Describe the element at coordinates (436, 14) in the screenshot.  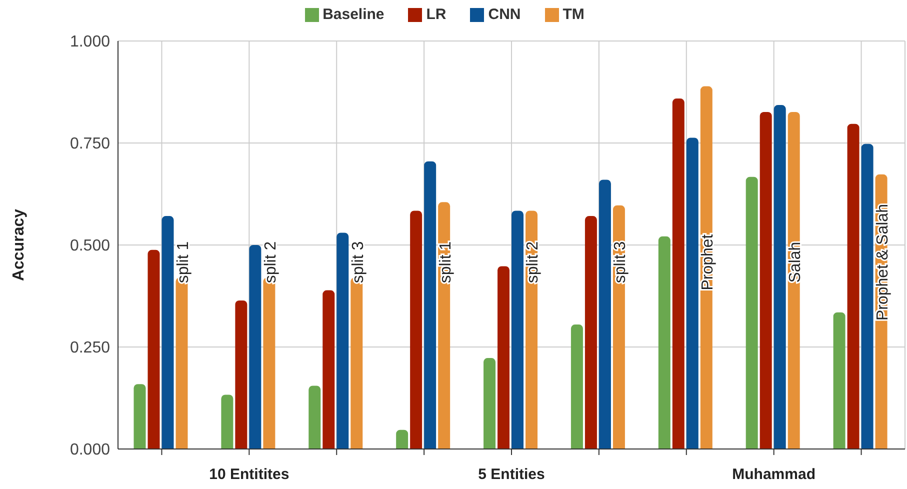
I see `legend-label: LR` at that location.